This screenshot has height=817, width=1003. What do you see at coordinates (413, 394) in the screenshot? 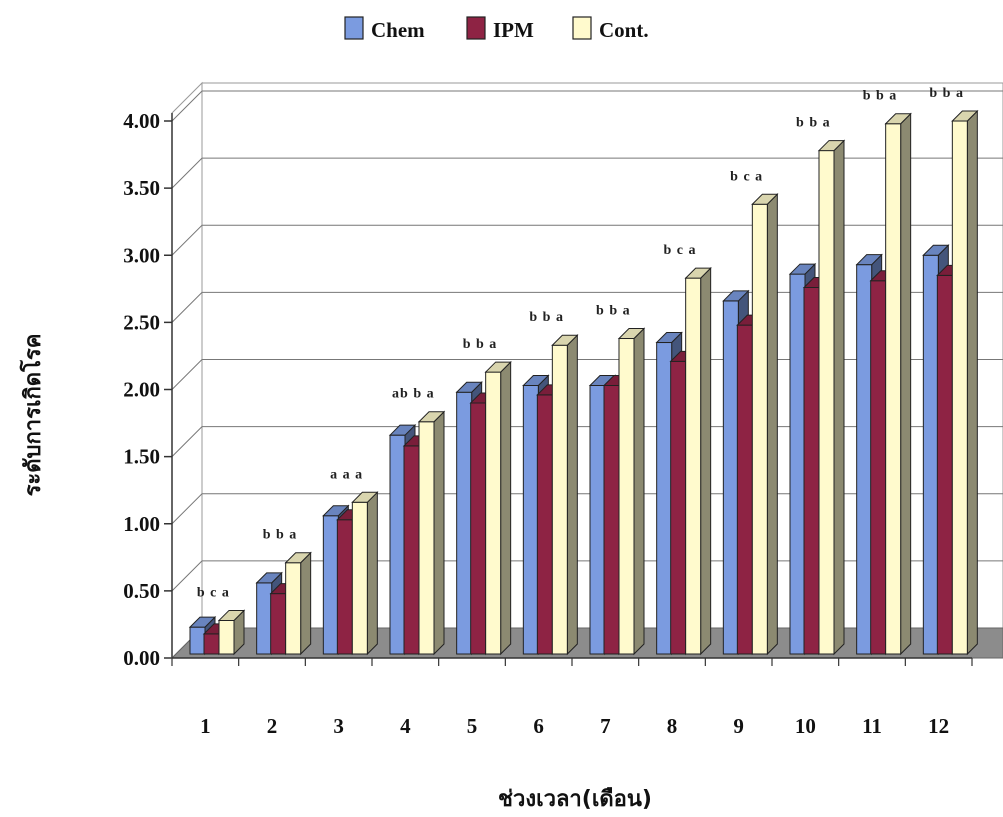
I see `significance-label: ab b a` at bounding box center [413, 394].